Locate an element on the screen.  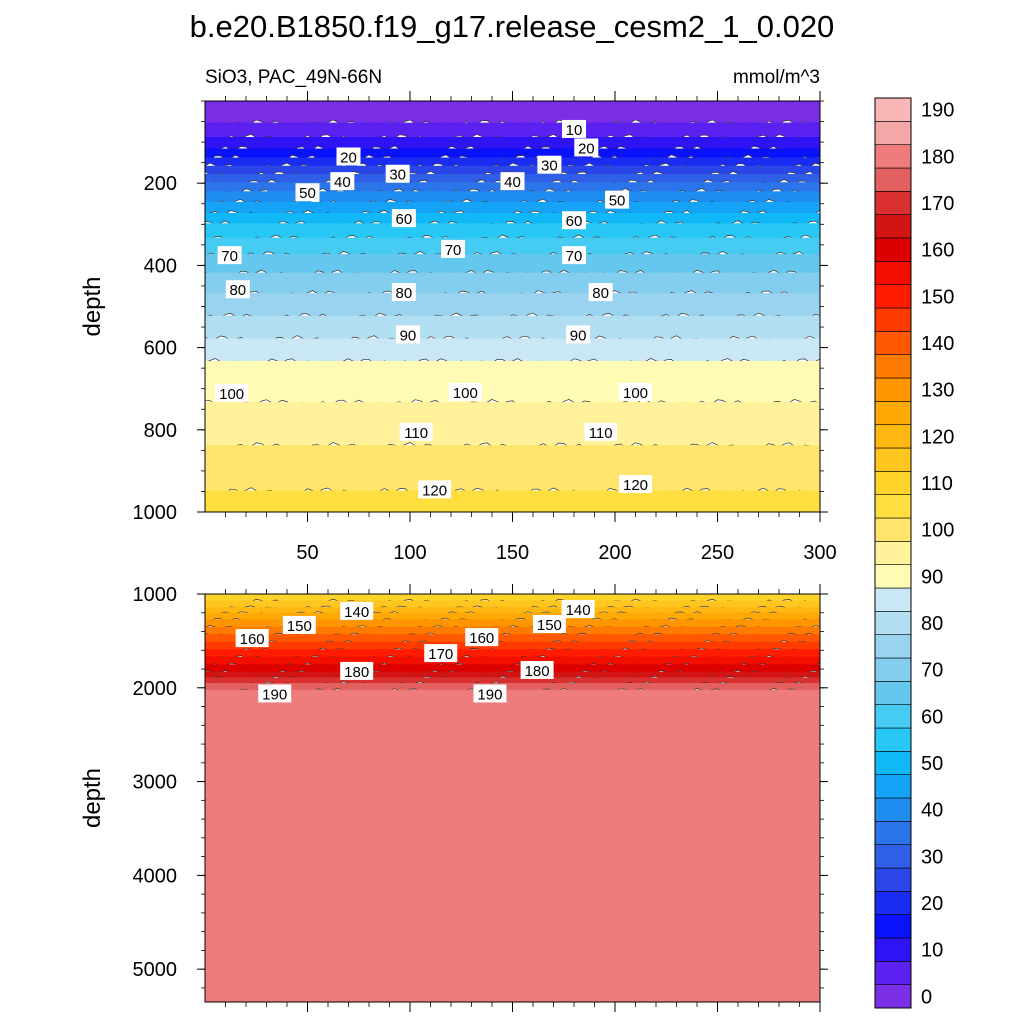
contour-label-text: 110 is located at coordinates (601, 433).